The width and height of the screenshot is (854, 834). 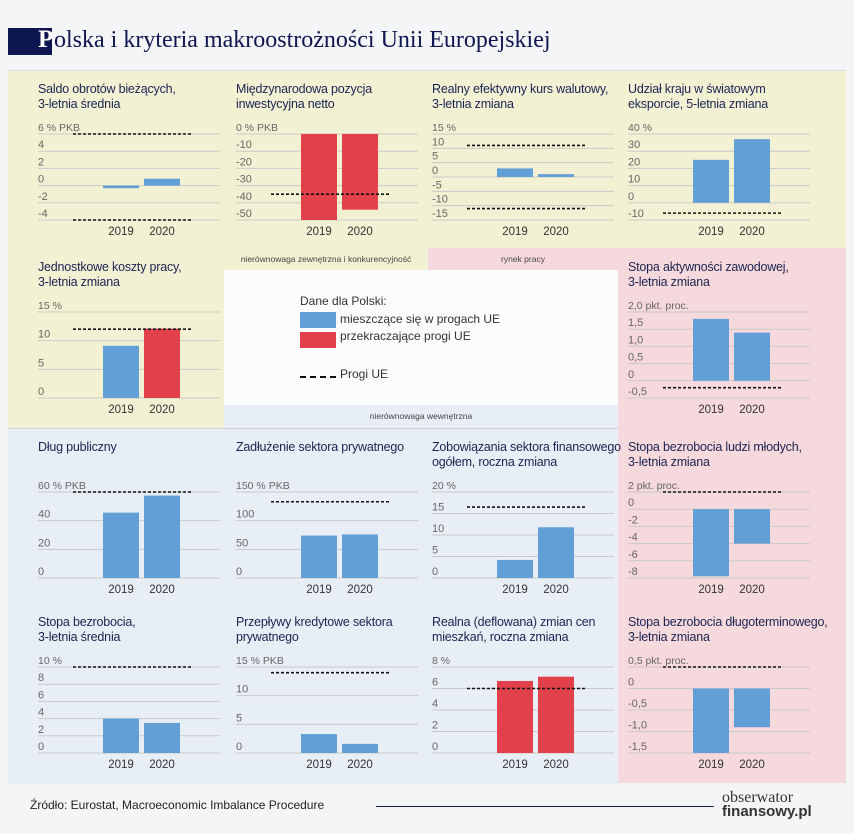 I want to click on tick-label: -6, so click(x=633, y=555).